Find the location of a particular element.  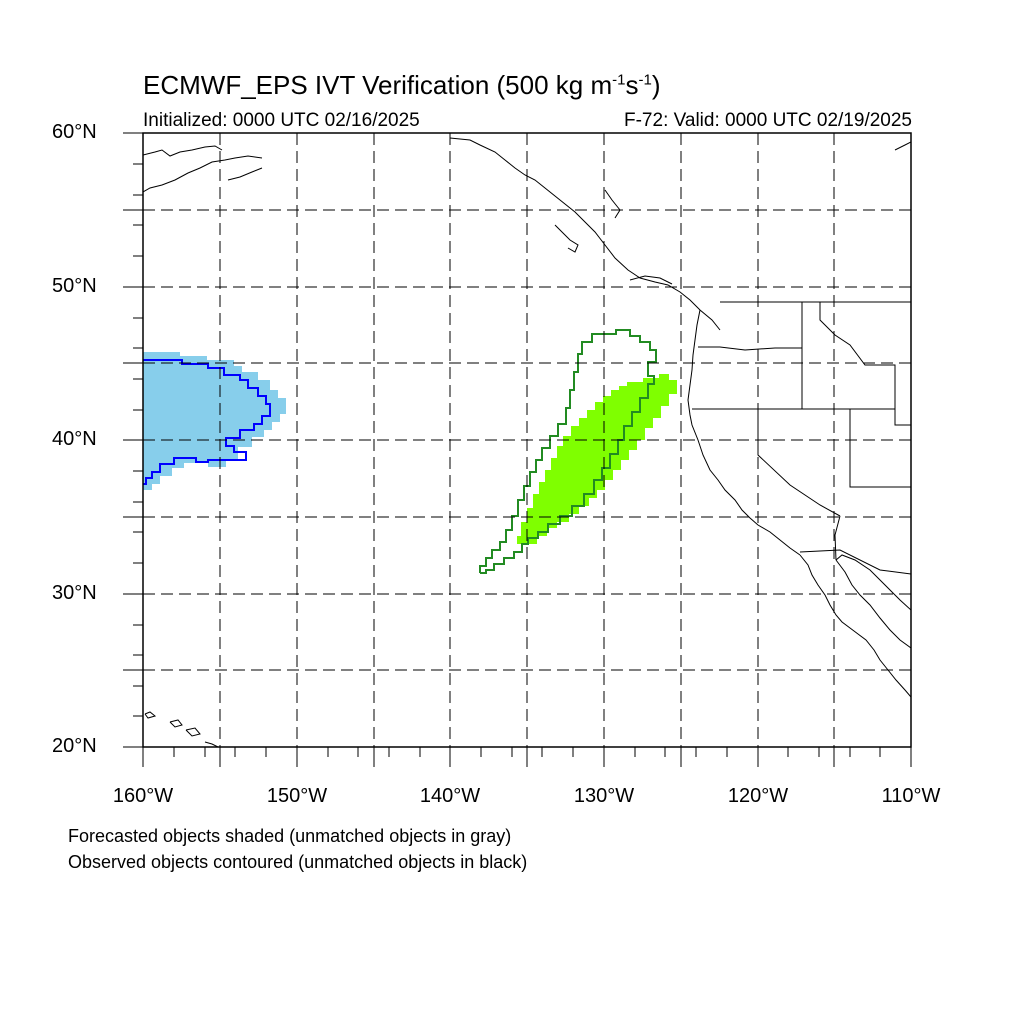

observed-contour-blue is located at coordinates (207, 422).